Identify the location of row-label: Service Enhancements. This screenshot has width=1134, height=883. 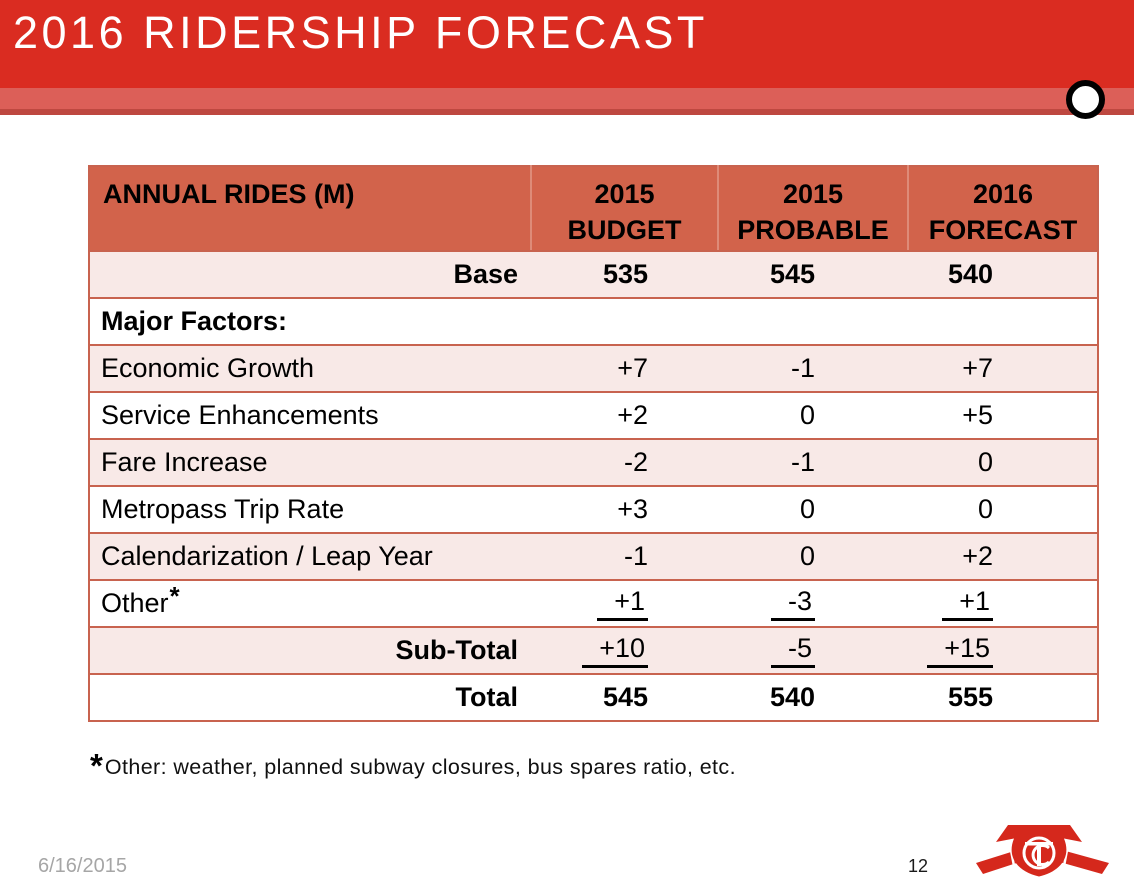
(310, 415).